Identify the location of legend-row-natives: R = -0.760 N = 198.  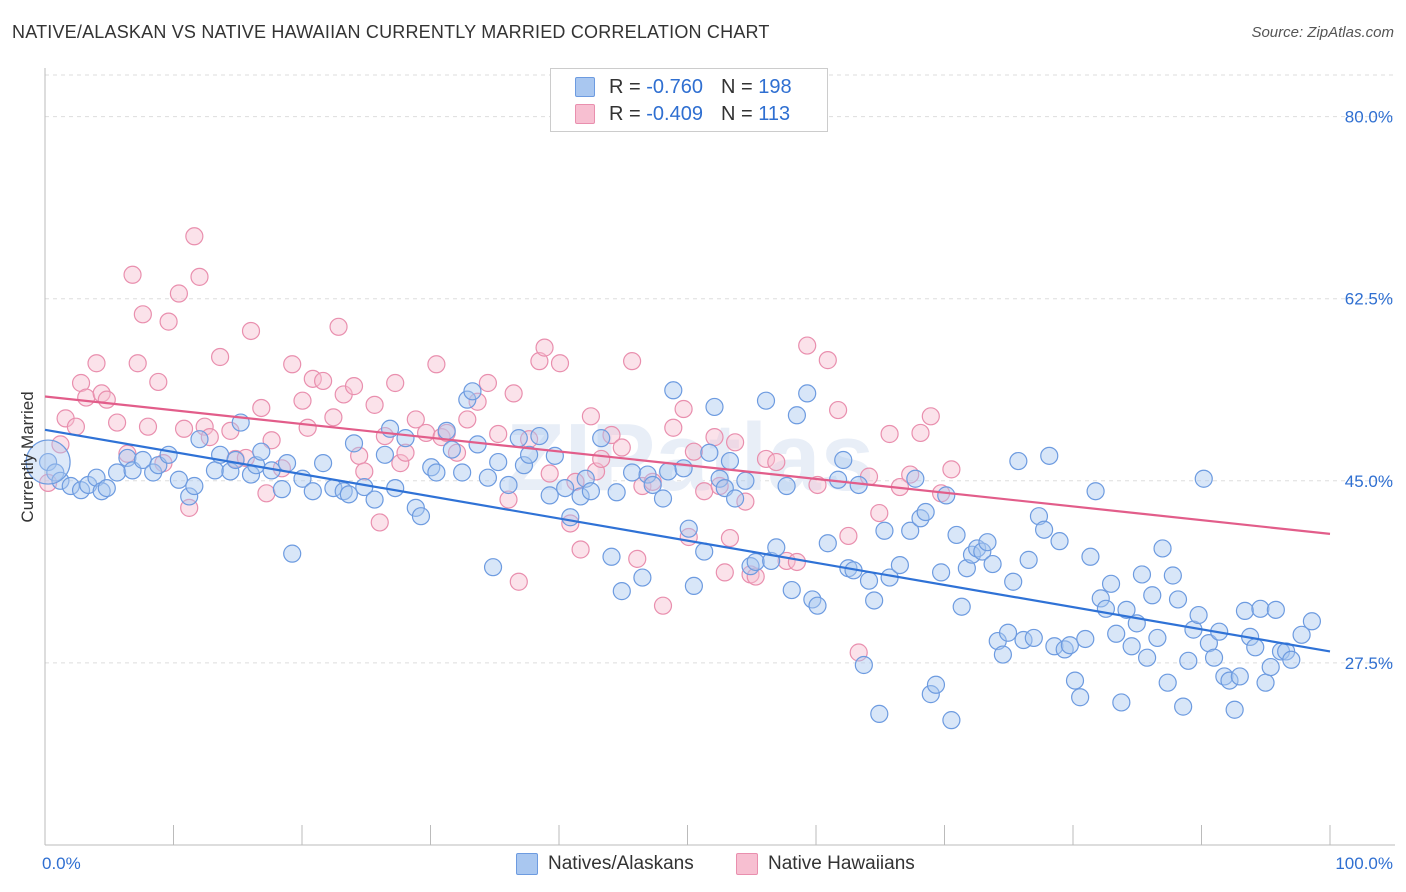
(683, 87).